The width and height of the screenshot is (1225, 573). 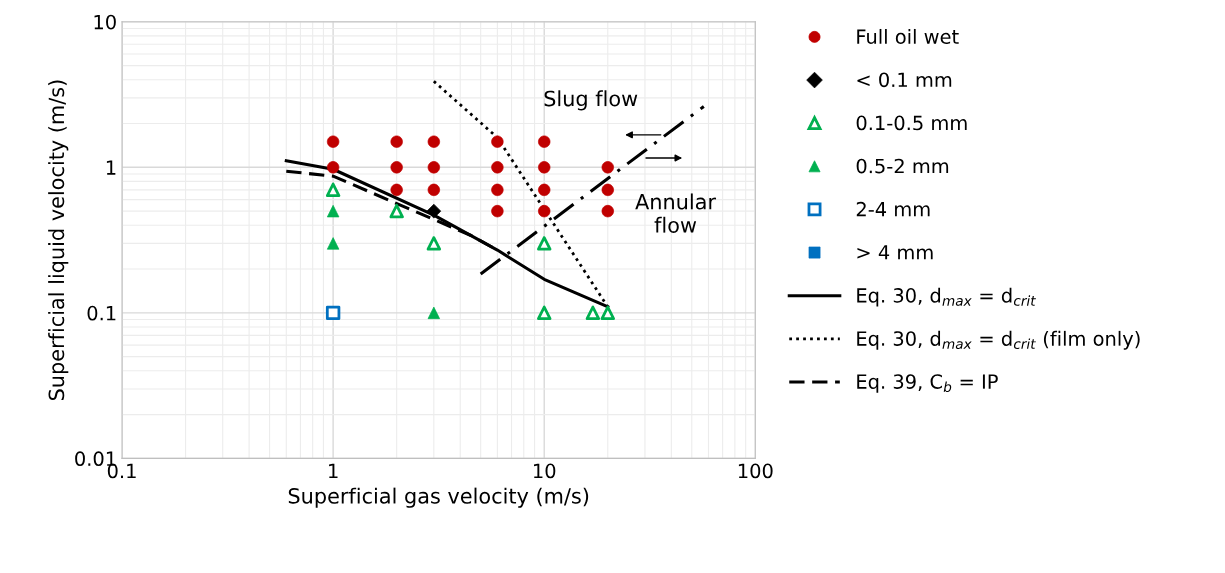 What do you see at coordinates (904, 80) in the screenshot?
I see `legend-label: < 0.1 mm` at bounding box center [904, 80].